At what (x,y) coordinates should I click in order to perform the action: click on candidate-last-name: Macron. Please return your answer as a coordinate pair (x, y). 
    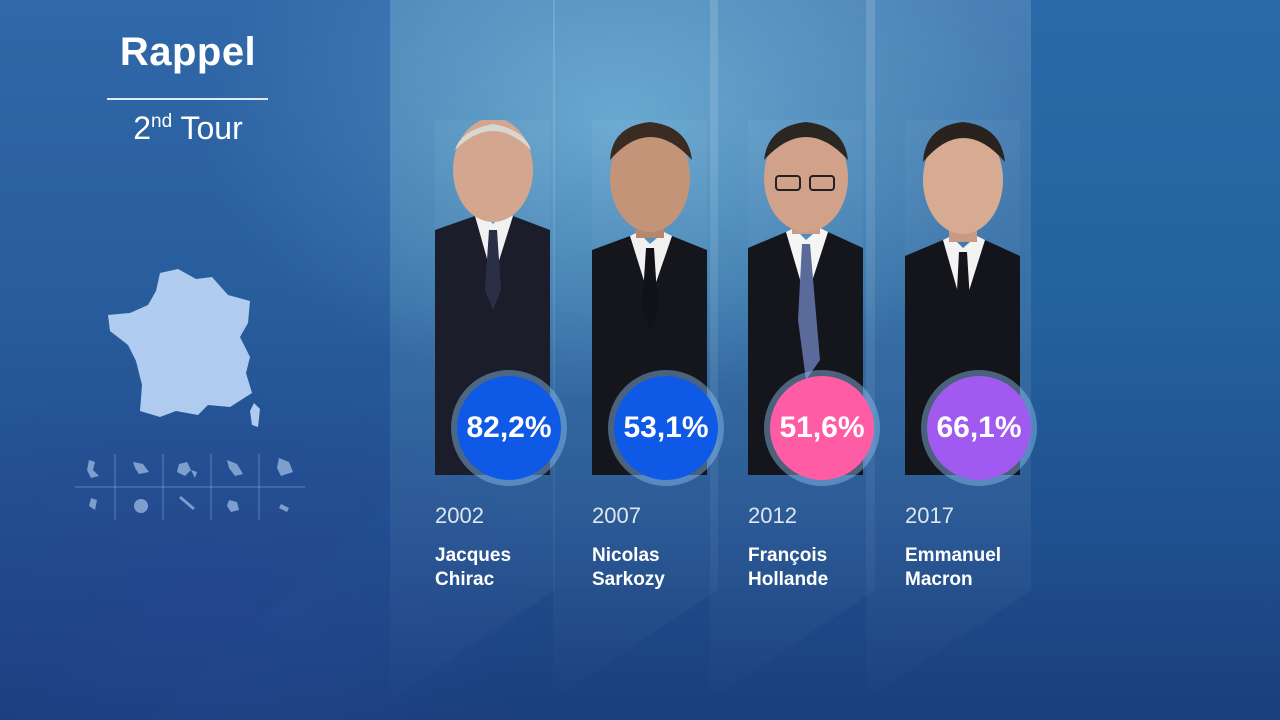
    Looking at the image, I should click on (939, 579).